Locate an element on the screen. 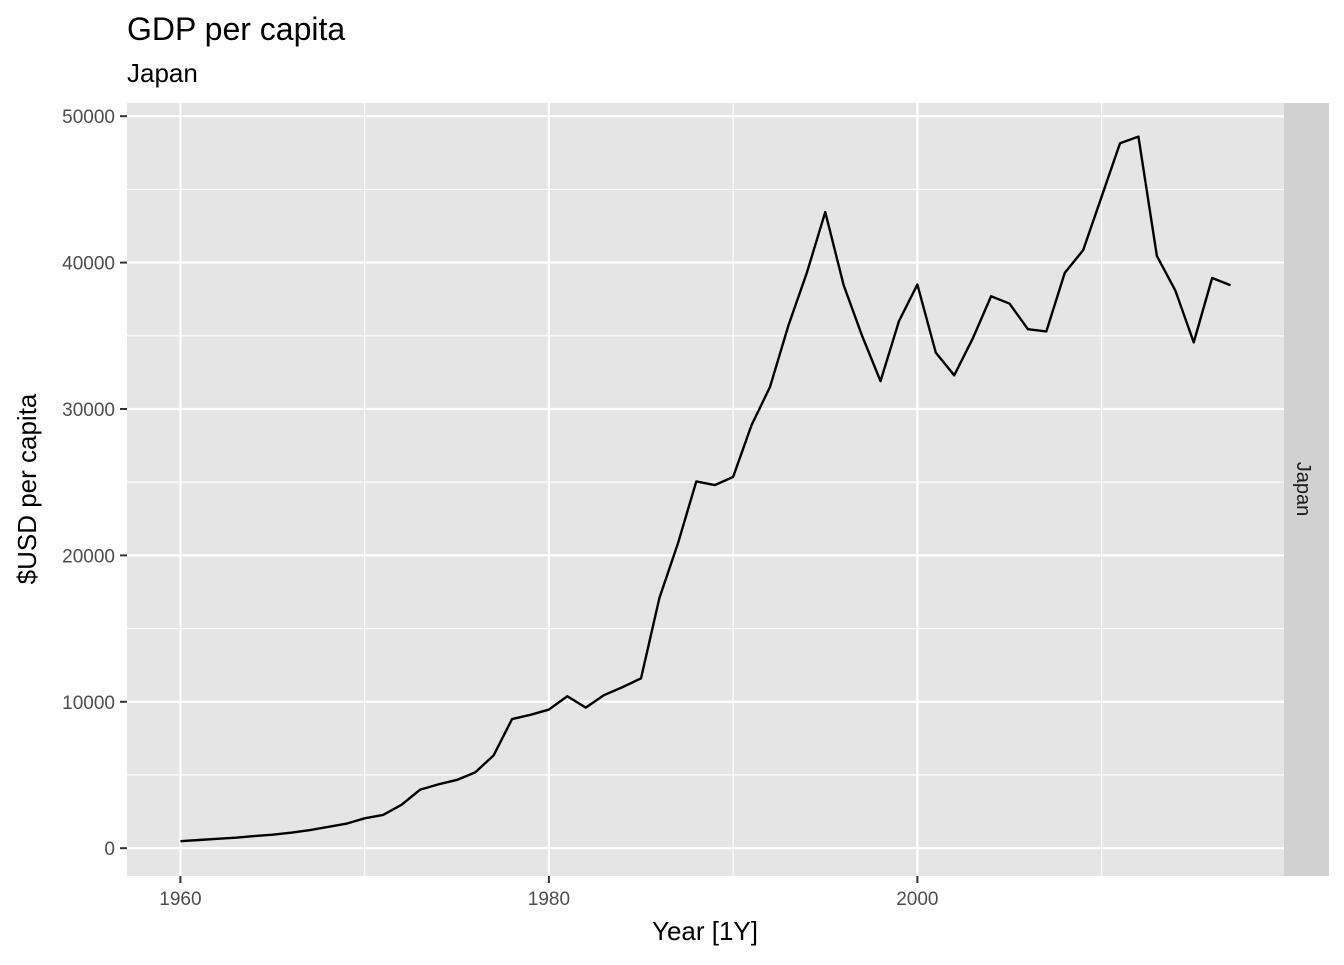 The image size is (1344, 965). y-tick-label: 40000 is located at coordinates (88, 264).